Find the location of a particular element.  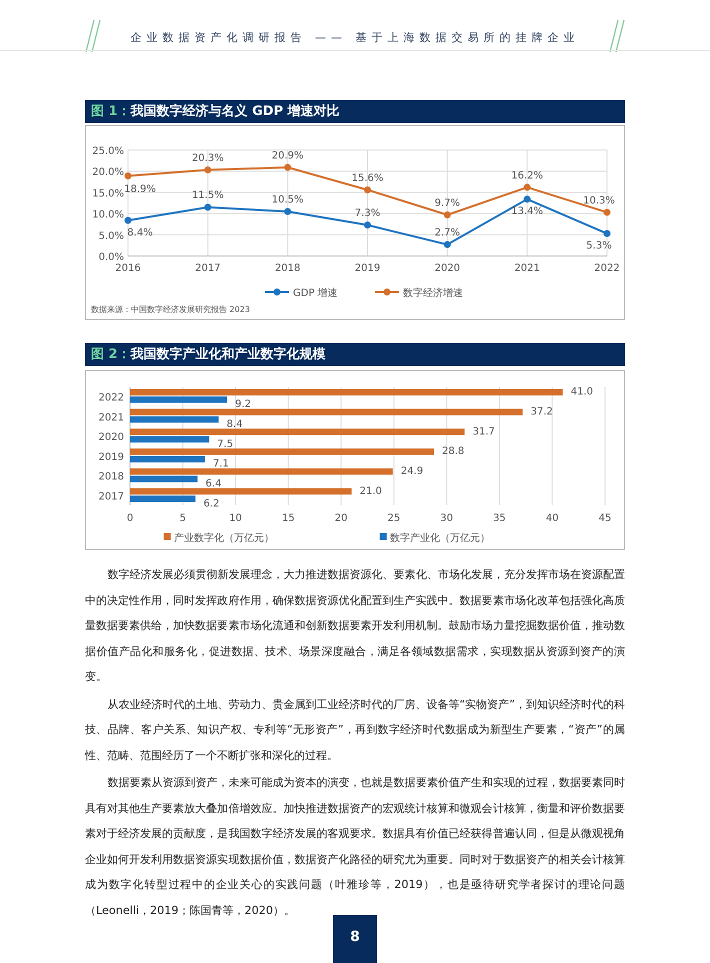

x-tick-label: 0 is located at coordinates (130, 518).